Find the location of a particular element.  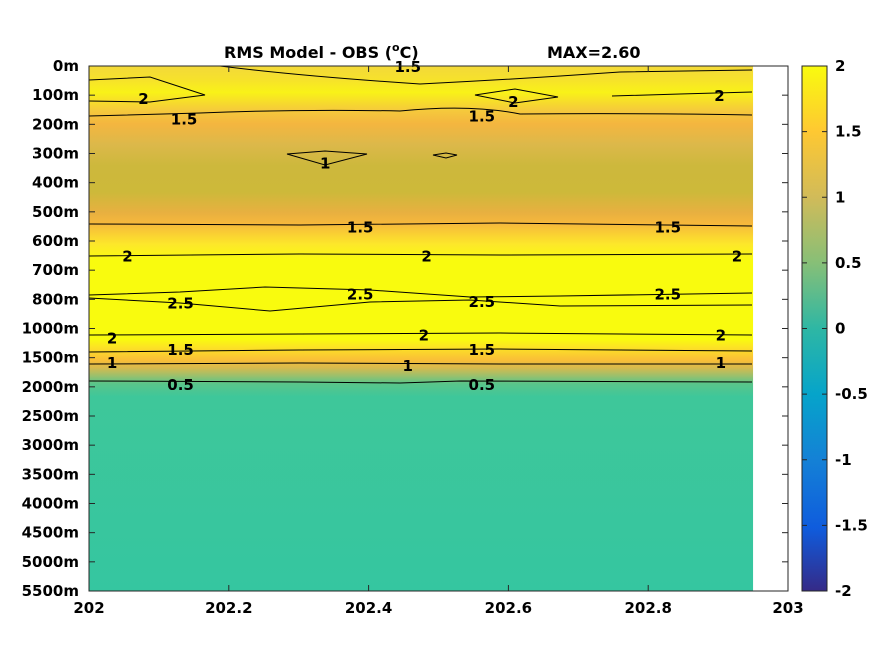

y-tick-label: 5500m is located at coordinates (50, 591).